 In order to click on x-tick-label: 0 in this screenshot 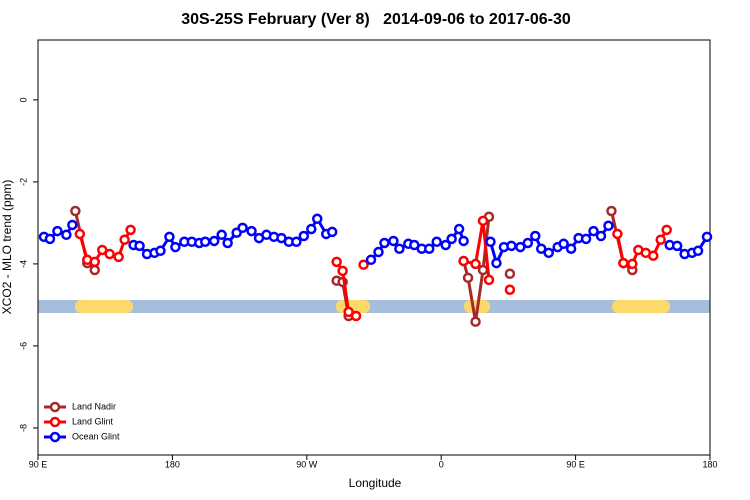, I will do `click(441, 464)`.